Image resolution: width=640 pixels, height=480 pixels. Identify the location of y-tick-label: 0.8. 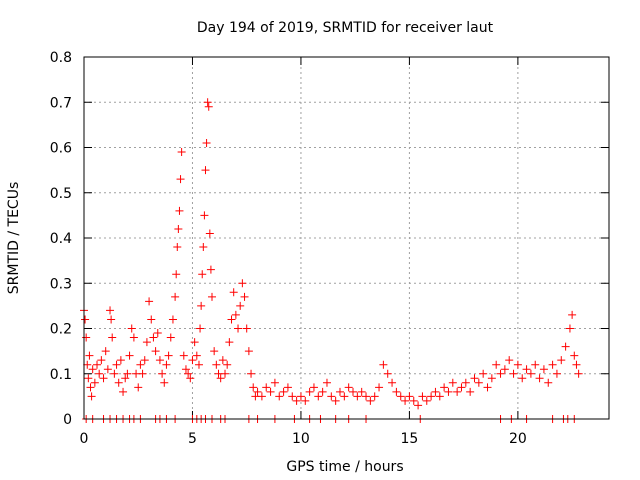
(61, 58).